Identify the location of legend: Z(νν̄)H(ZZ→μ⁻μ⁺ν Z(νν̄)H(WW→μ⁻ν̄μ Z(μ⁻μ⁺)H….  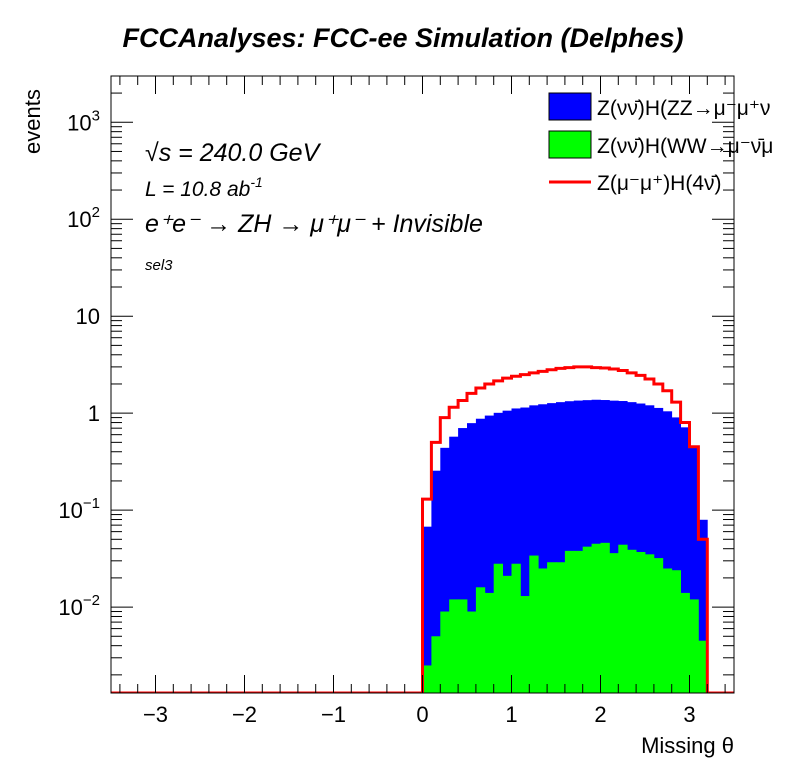
(660, 143).